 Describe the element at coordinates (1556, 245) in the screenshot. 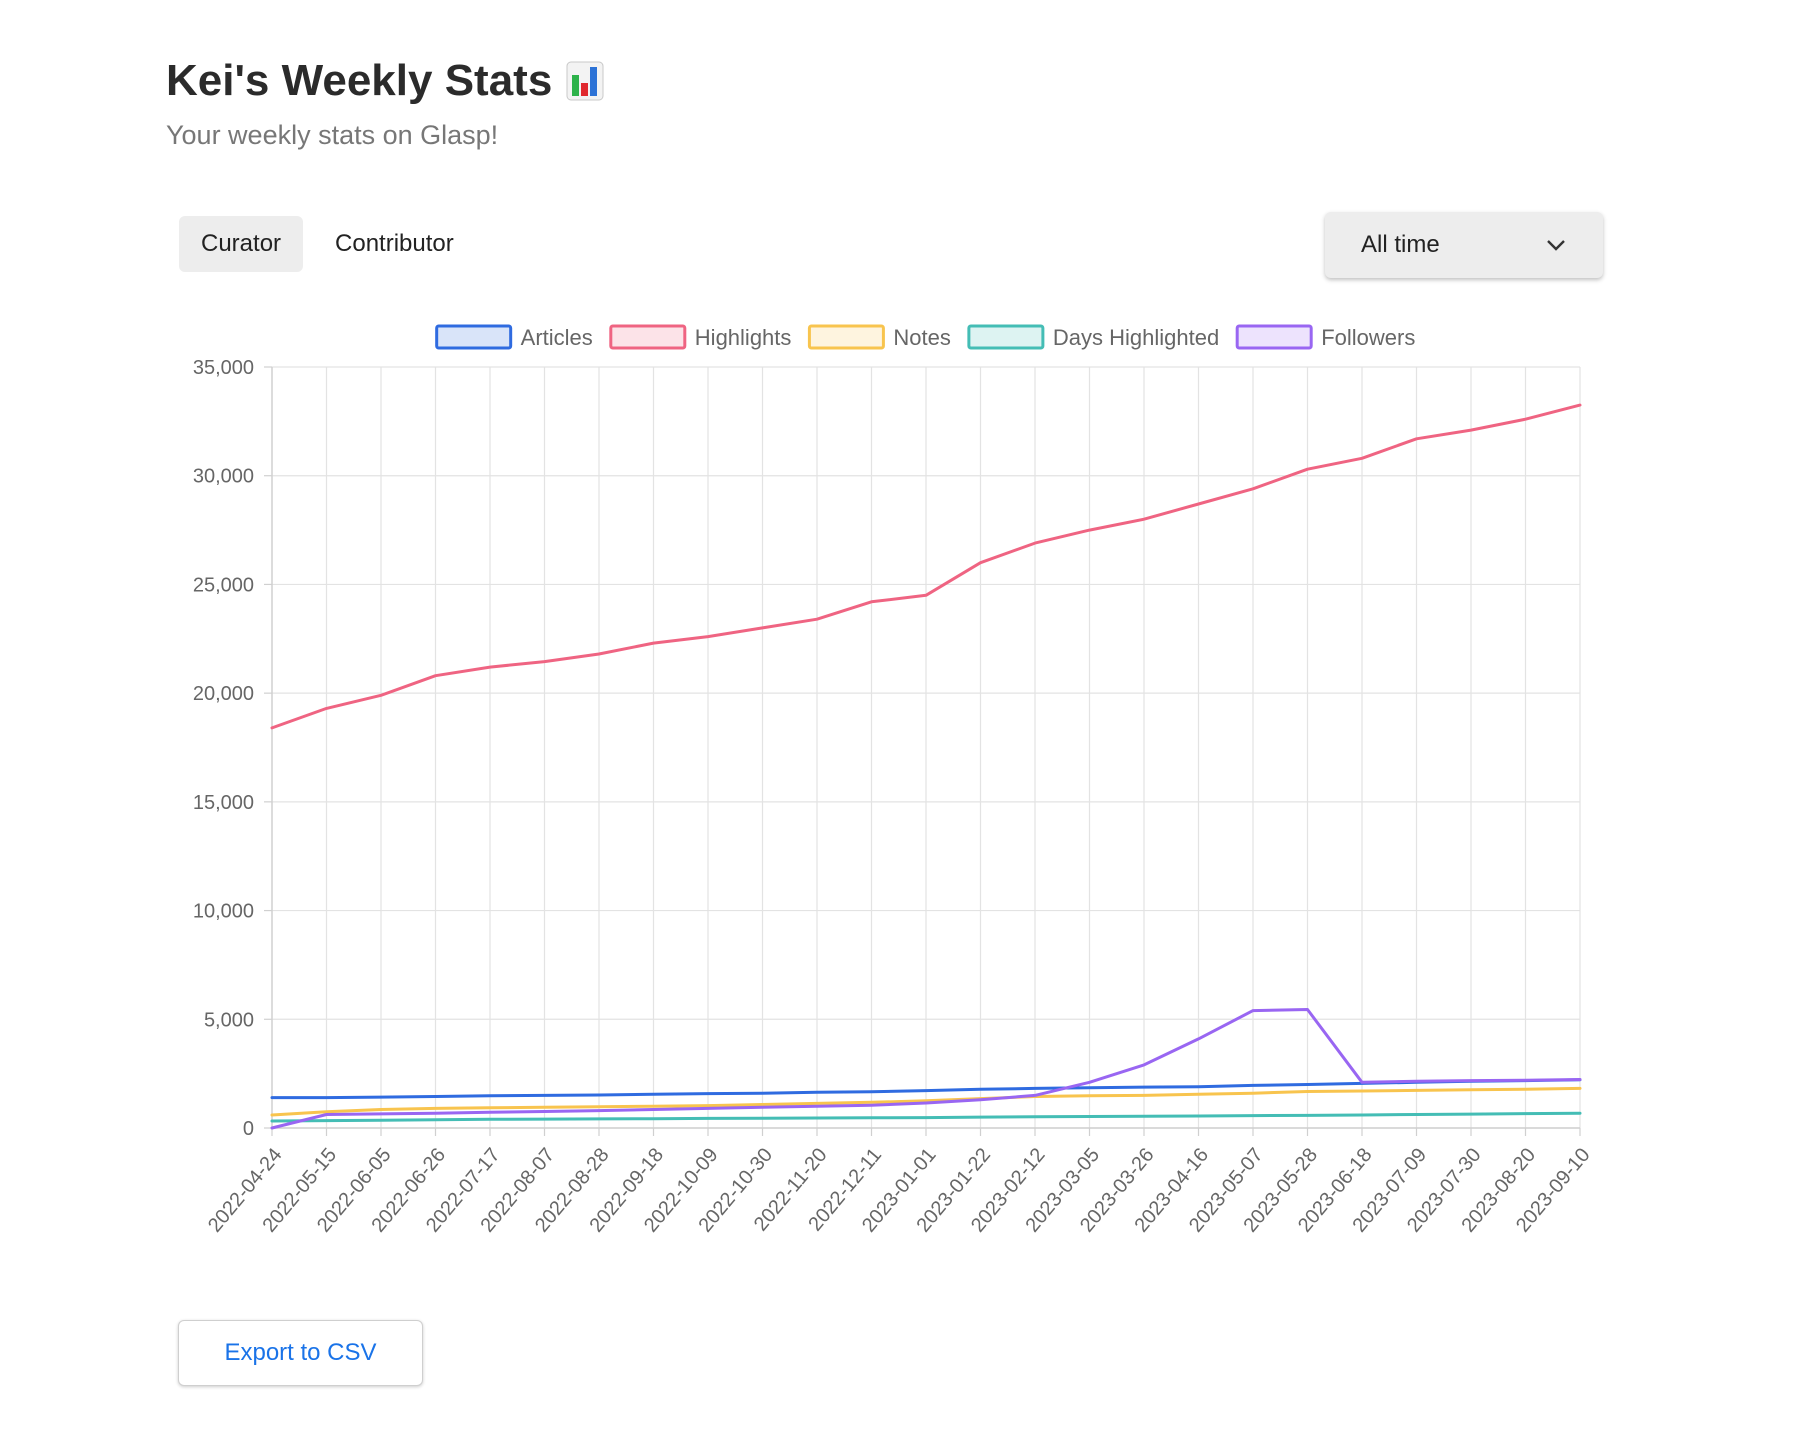

I see `chevron-down-icon` at that location.